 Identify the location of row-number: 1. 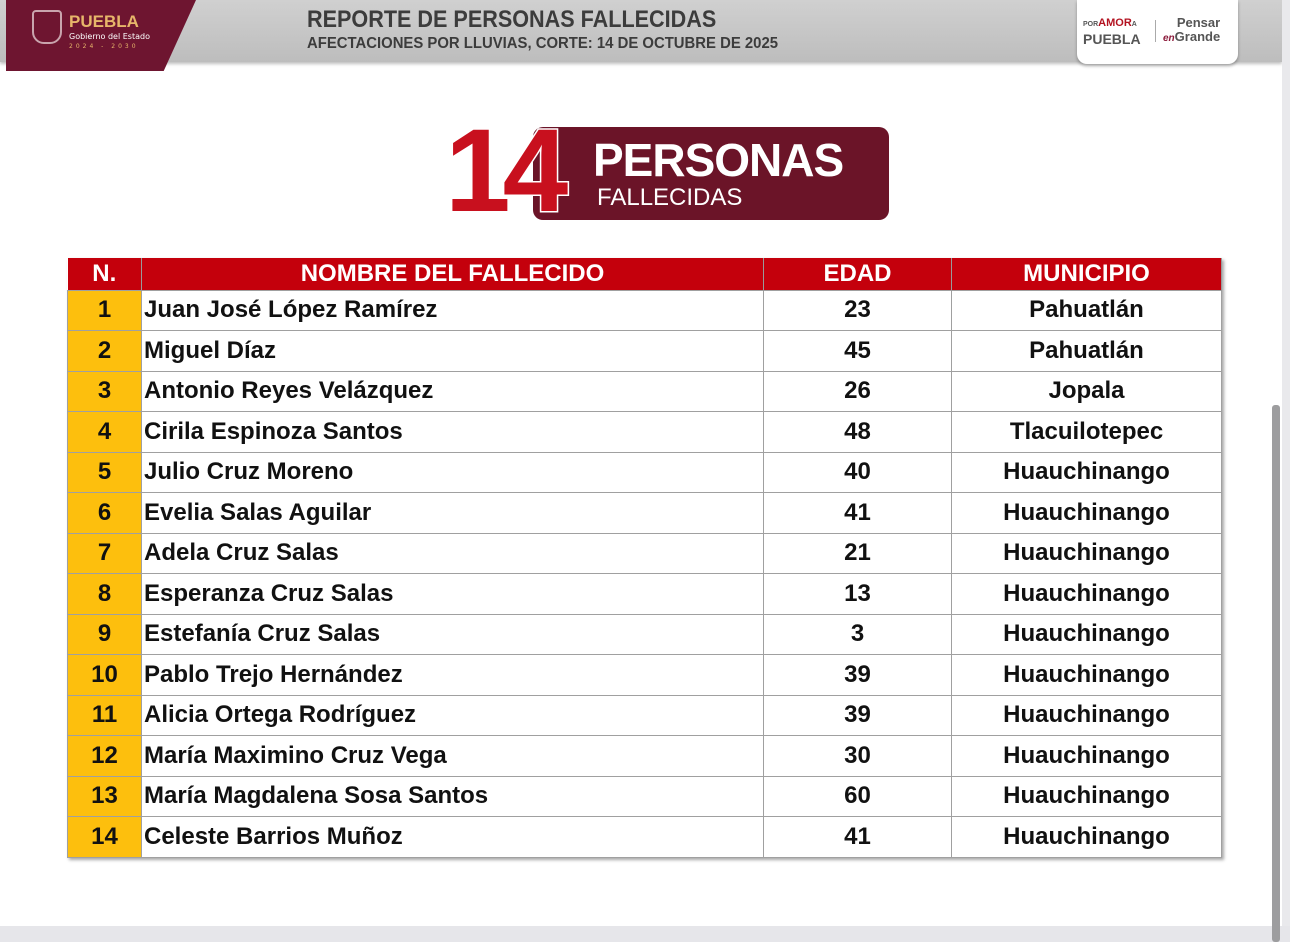
(104, 310).